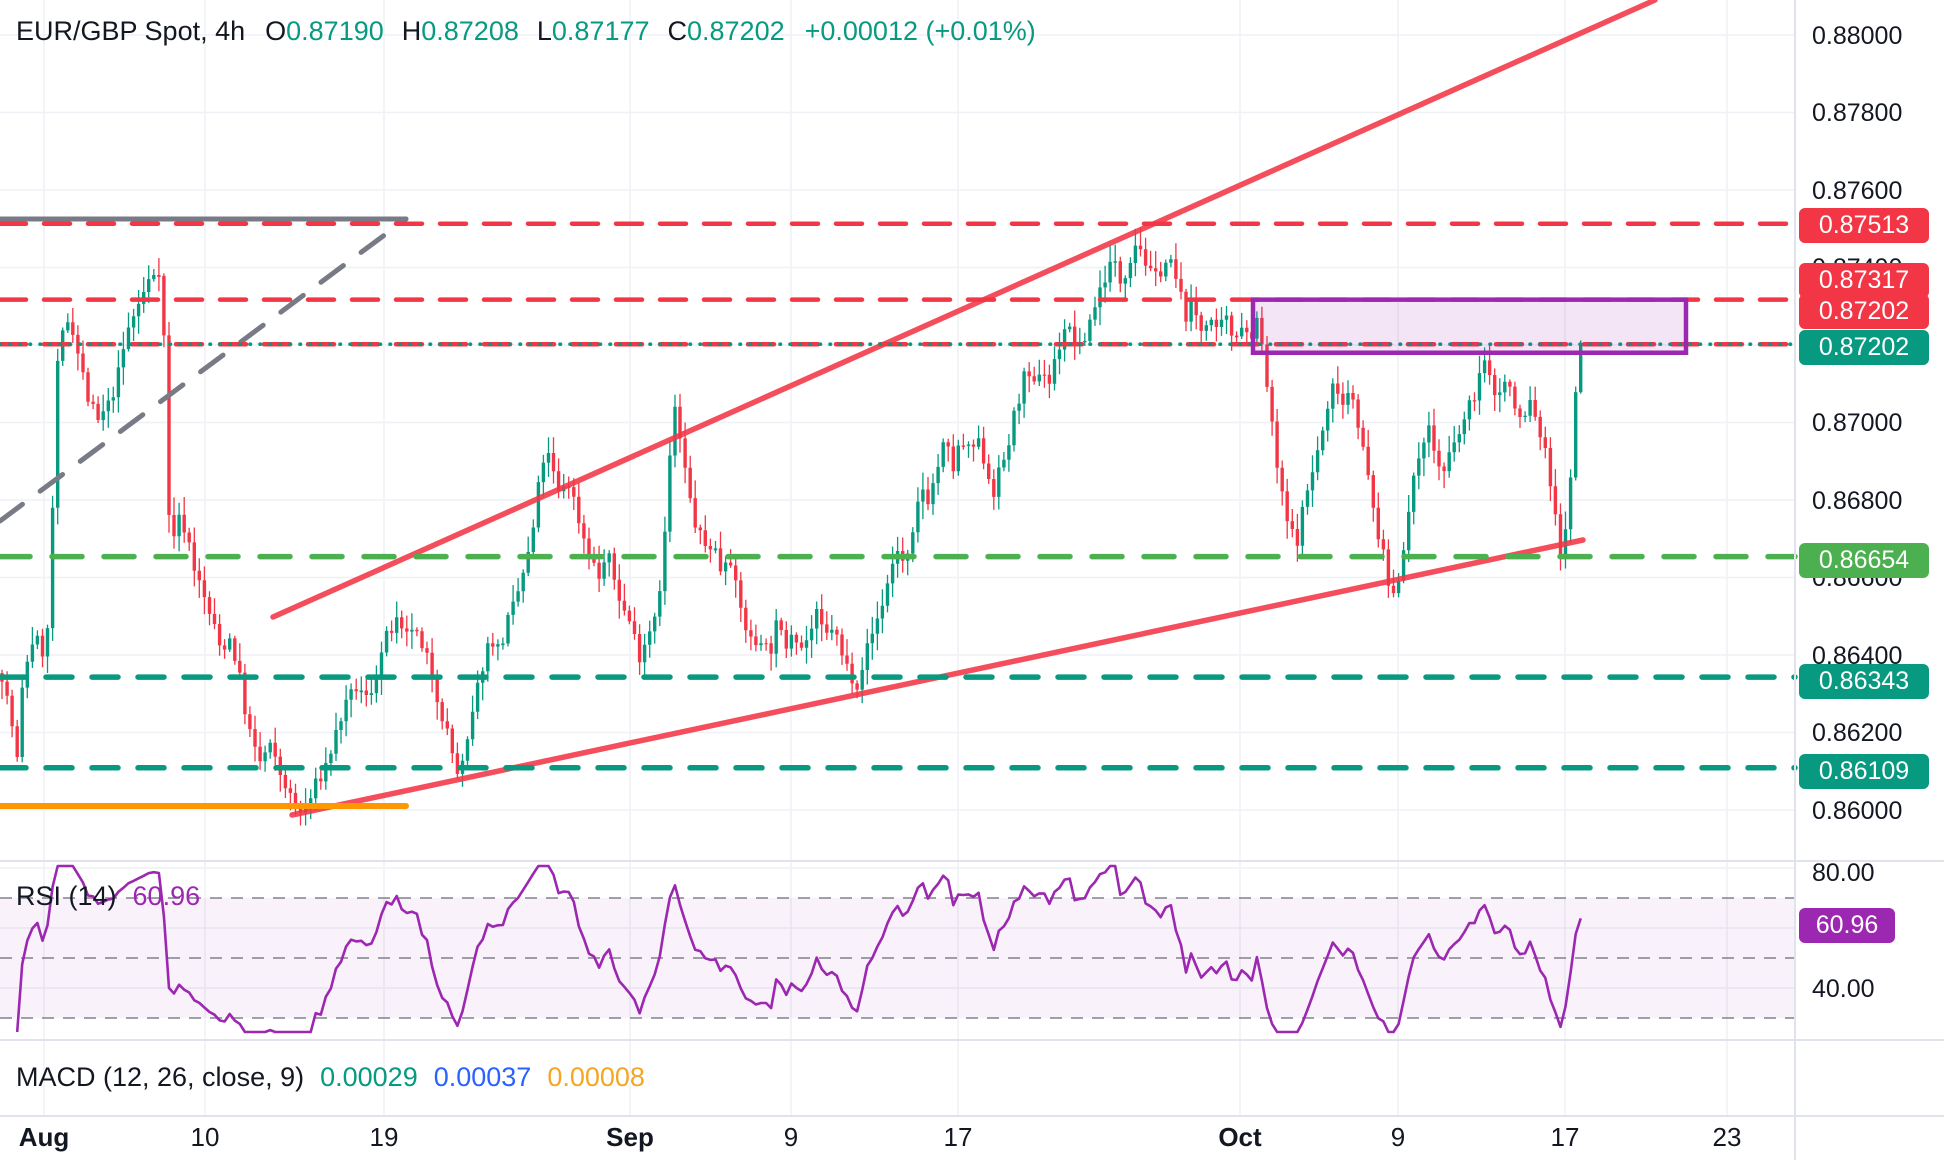  What do you see at coordinates (1864, 560) in the screenshot?
I see `price-axis-badge: 0.86654` at bounding box center [1864, 560].